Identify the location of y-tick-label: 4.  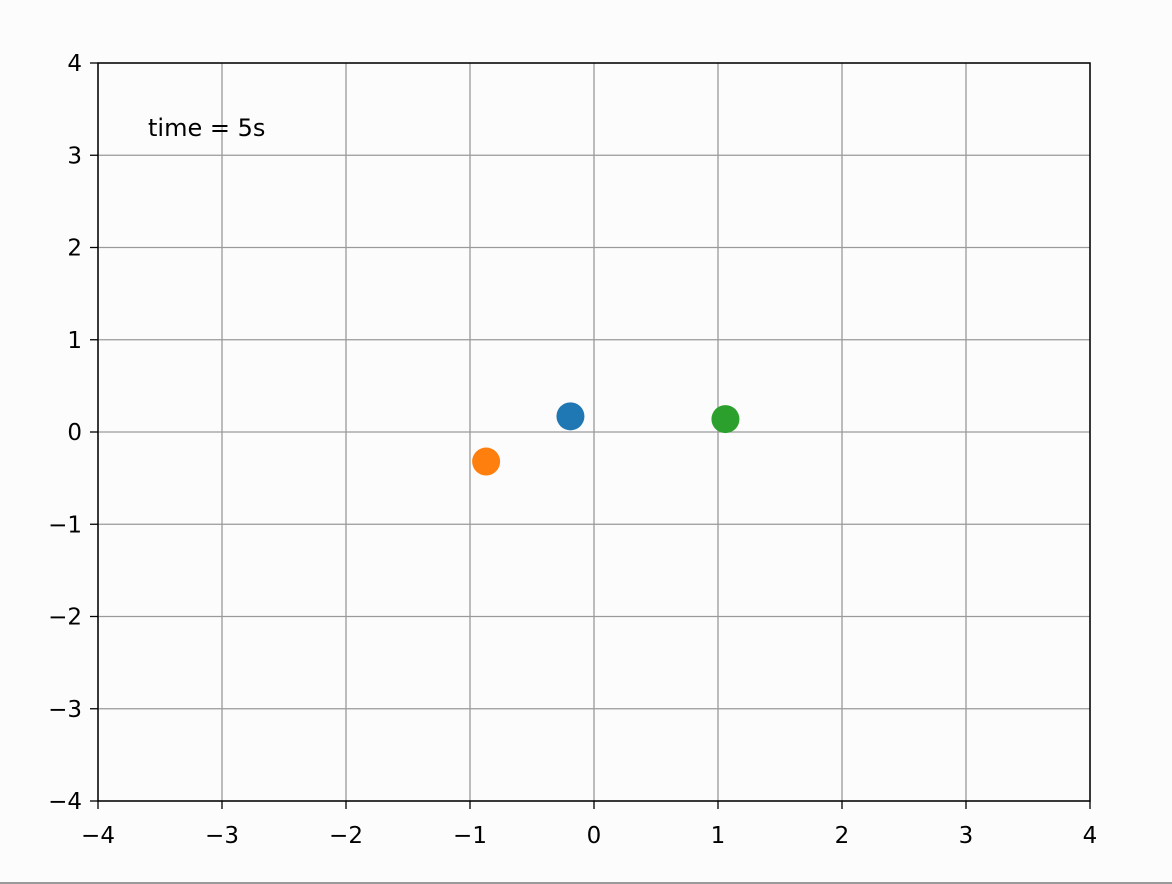
(74, 64).